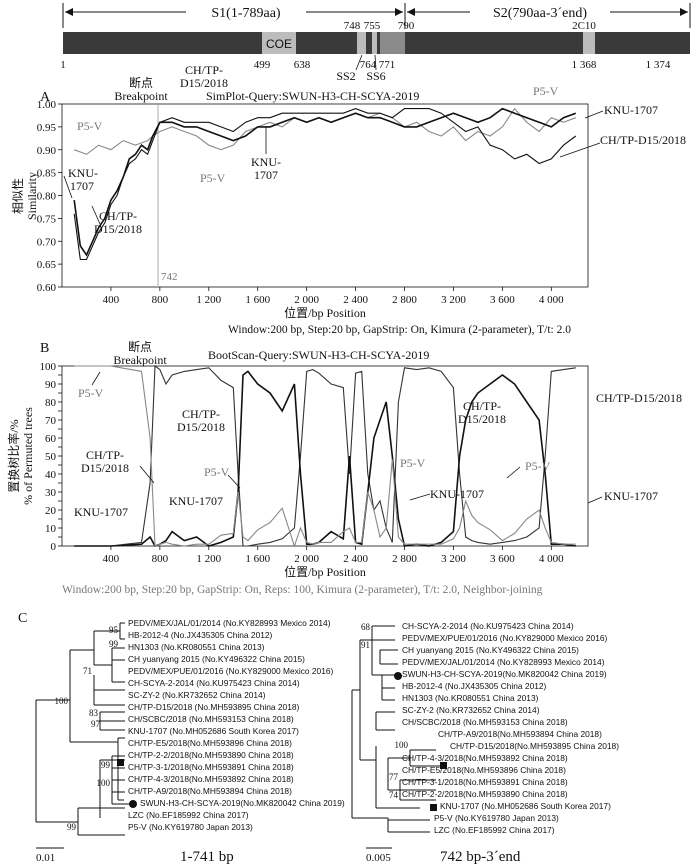  Describe the element at coordinates (325, 131) in the screenshot. I see `a-series-p5-v` at that location.